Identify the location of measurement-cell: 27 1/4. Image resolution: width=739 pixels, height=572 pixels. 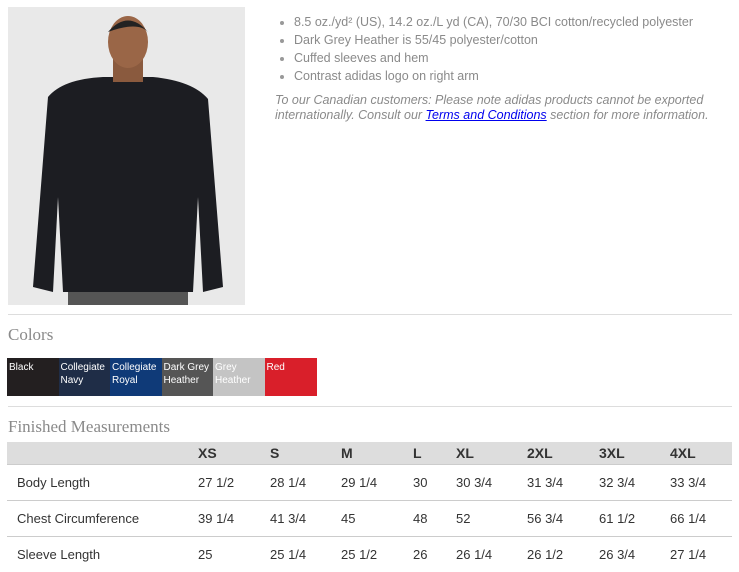
(701, 554).